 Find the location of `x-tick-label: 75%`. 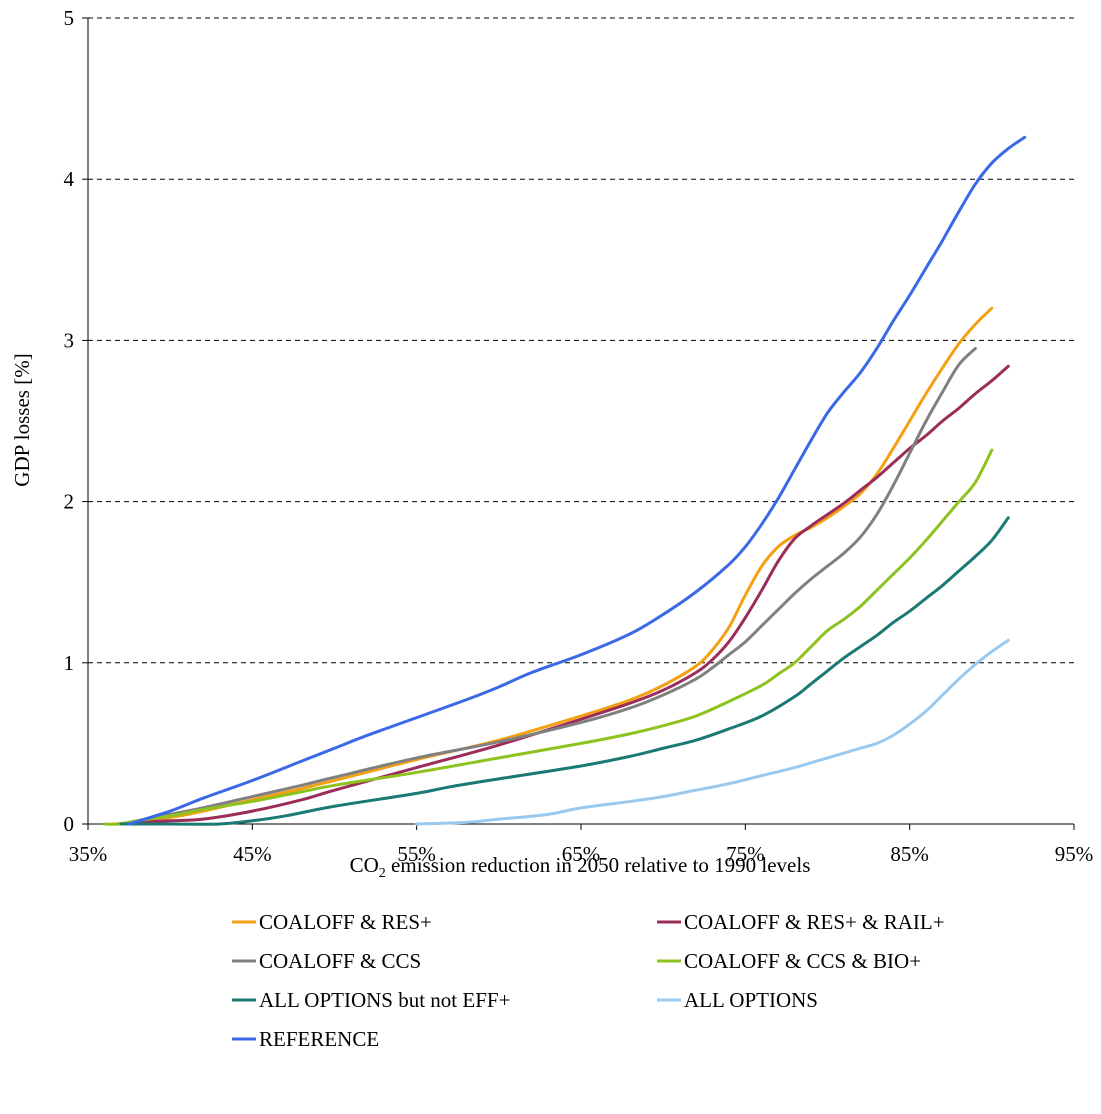

x-tick-label: 75% is located at coordinates (745, 854).